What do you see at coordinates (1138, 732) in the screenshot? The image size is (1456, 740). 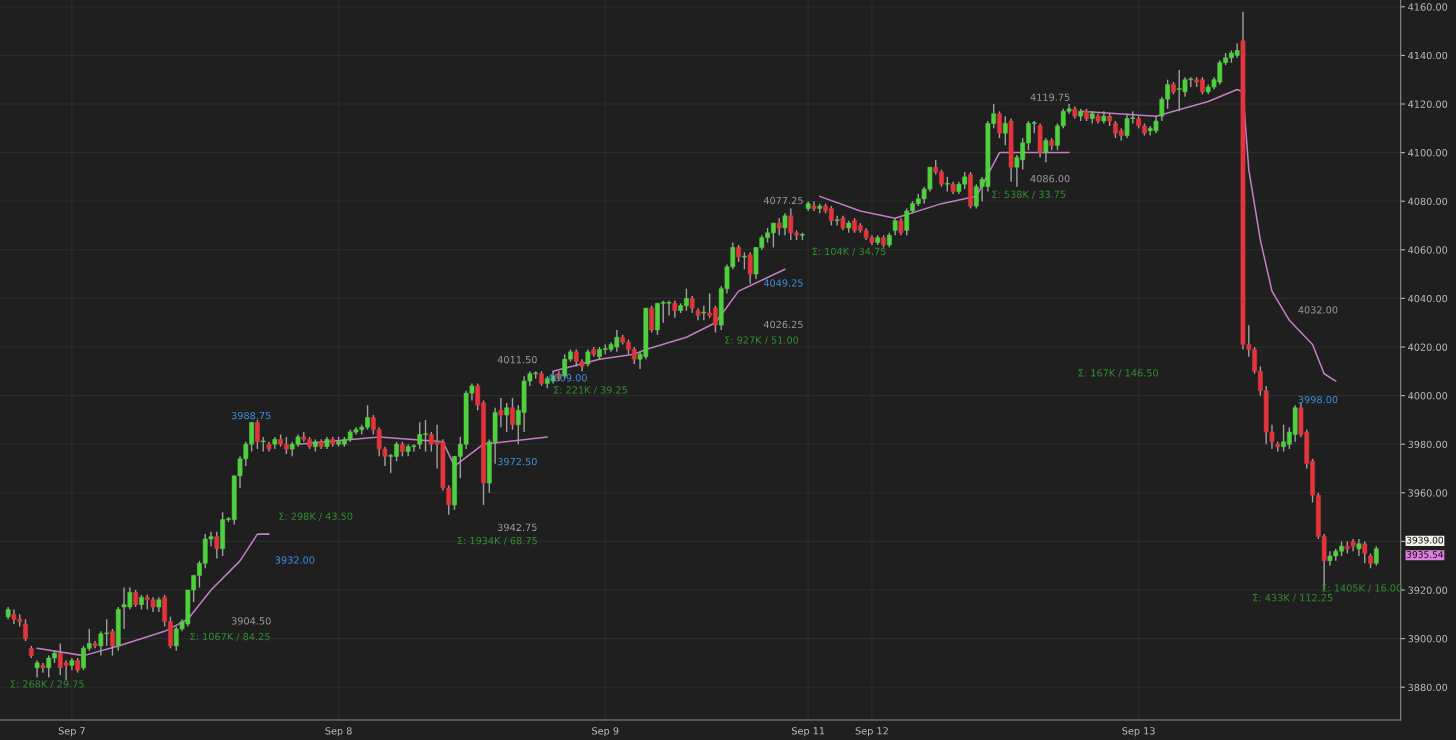 I see `x-tick-label: Sep 13` at bounding box center [1138, 732].